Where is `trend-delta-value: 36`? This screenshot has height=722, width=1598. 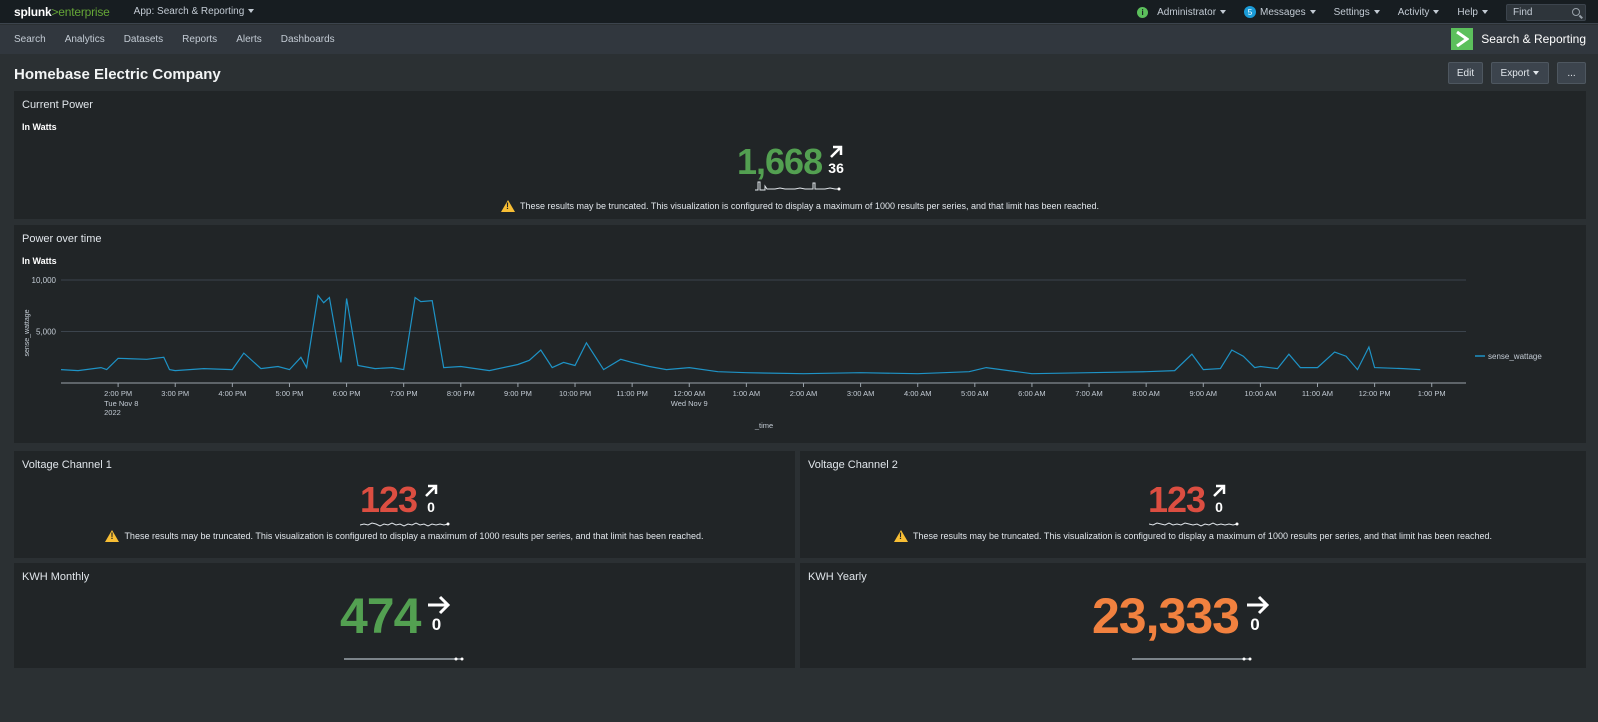 trend-delta-value: 36 is located at coordinates (836, 168).